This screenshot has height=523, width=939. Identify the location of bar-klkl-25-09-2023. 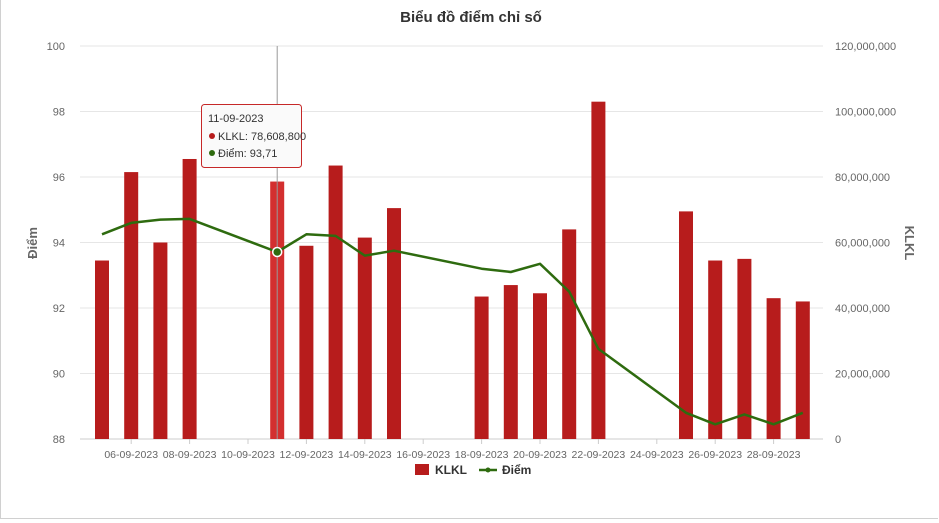
(686, 325).